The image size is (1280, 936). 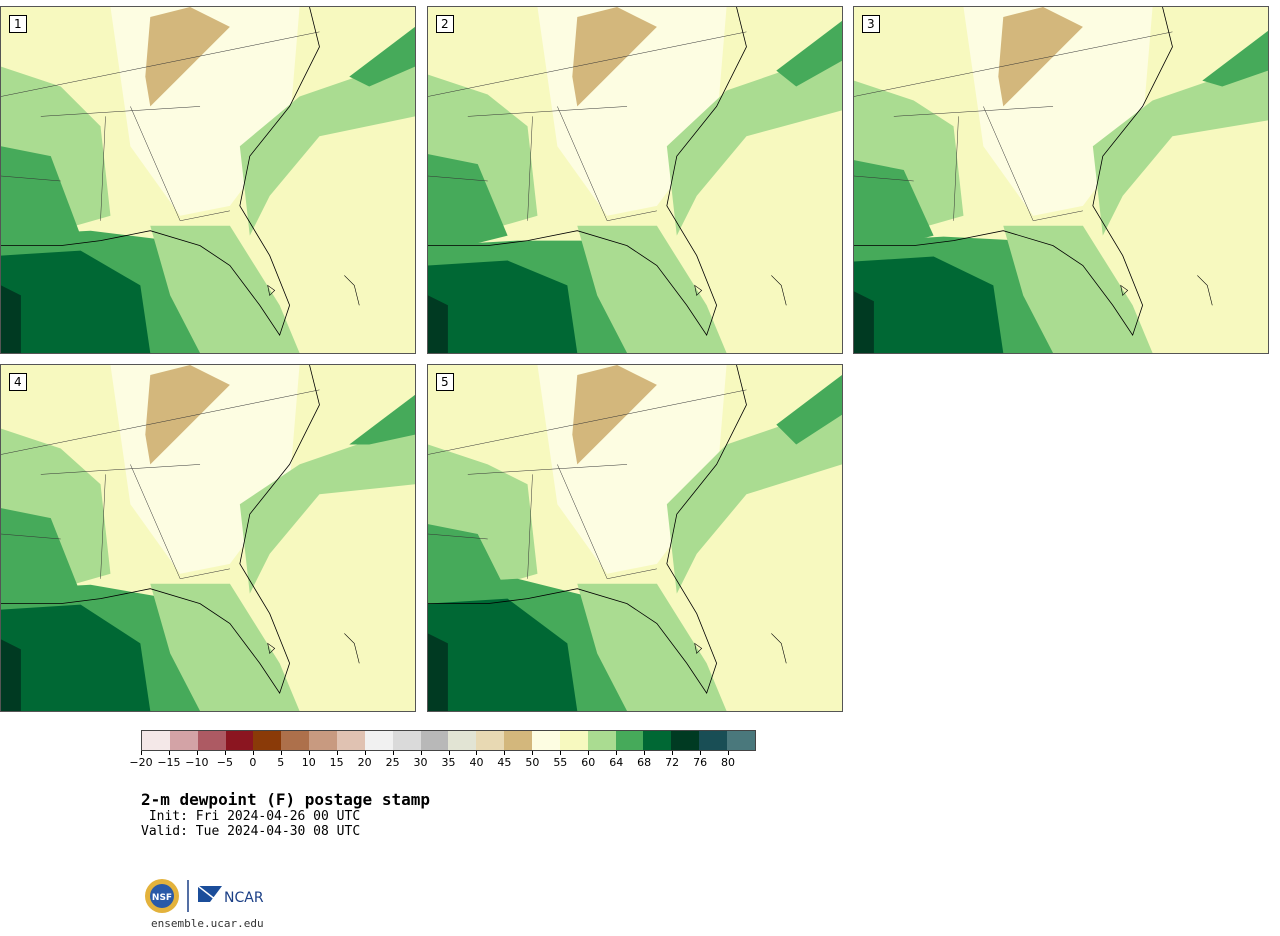 What do you see at coordinates (728, 762) in the screenshot?
I see `colorbar-tick-label: 80` at bounding box center [728, 762].